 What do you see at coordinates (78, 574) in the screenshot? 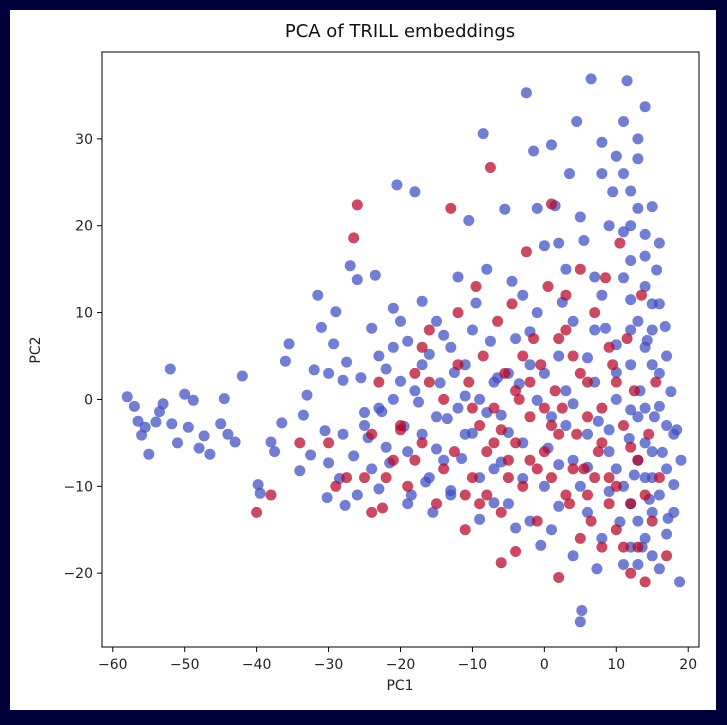
I see `y-tick-label: −20` at bounding box center [78, 574].